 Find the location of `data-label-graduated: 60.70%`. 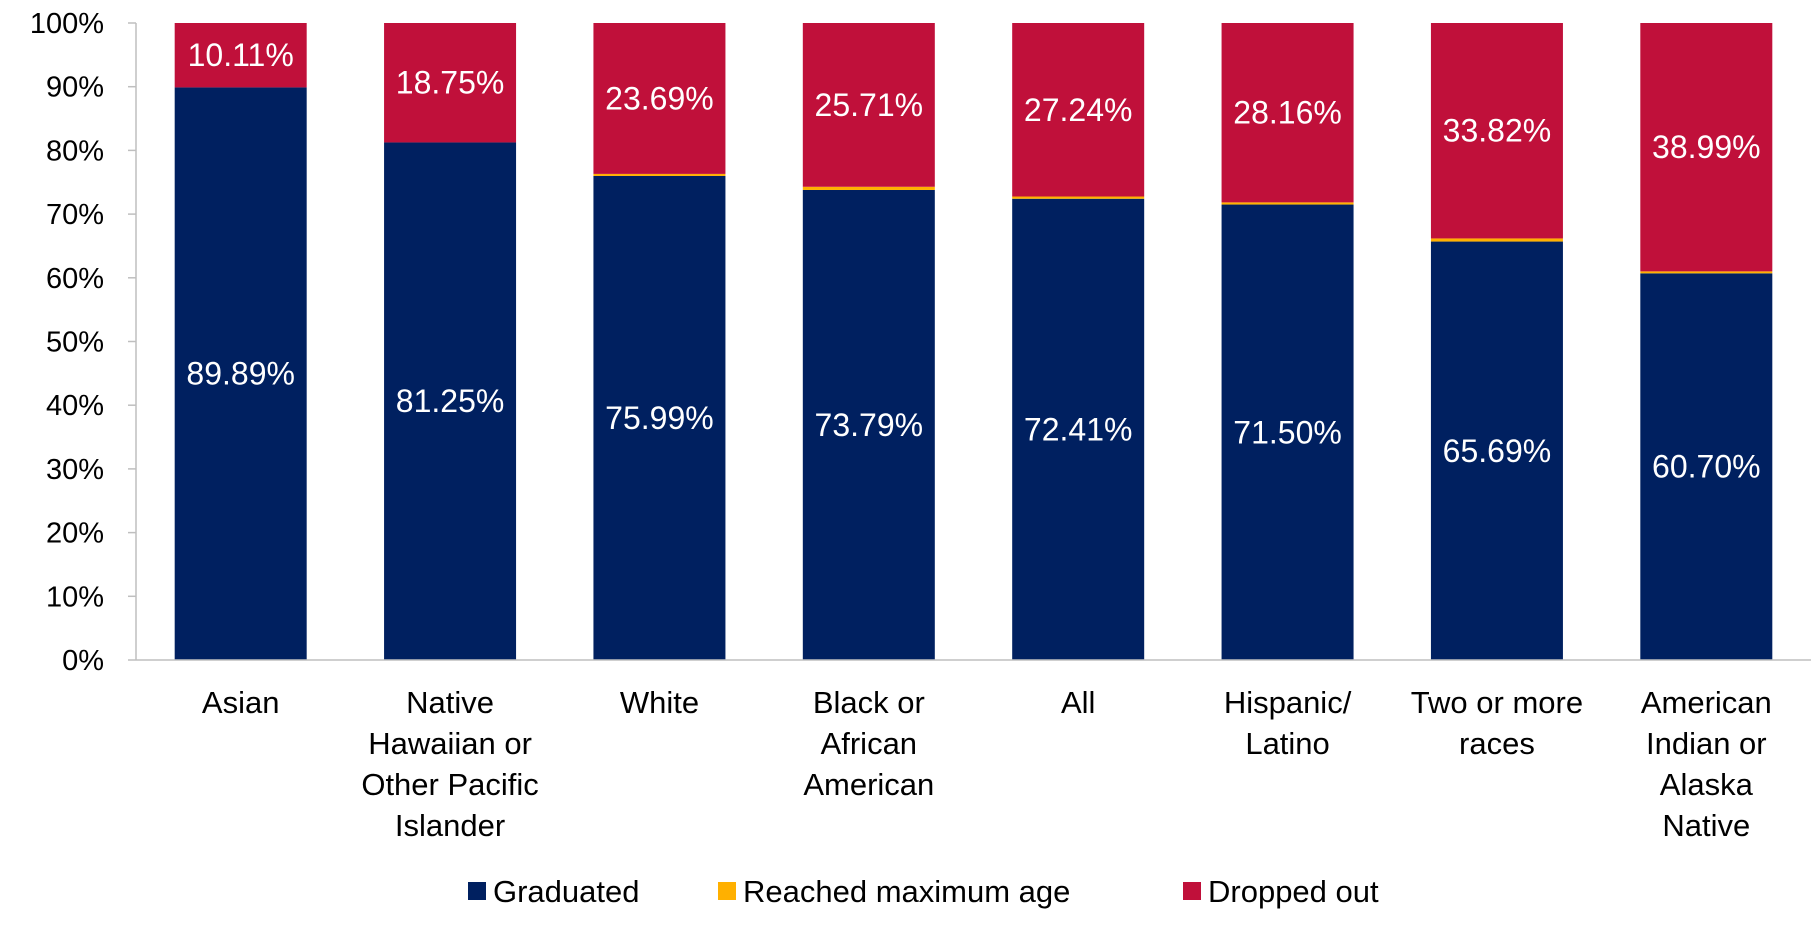

data-label-graduated: 60.70% is located at coordinates (1706, 467).